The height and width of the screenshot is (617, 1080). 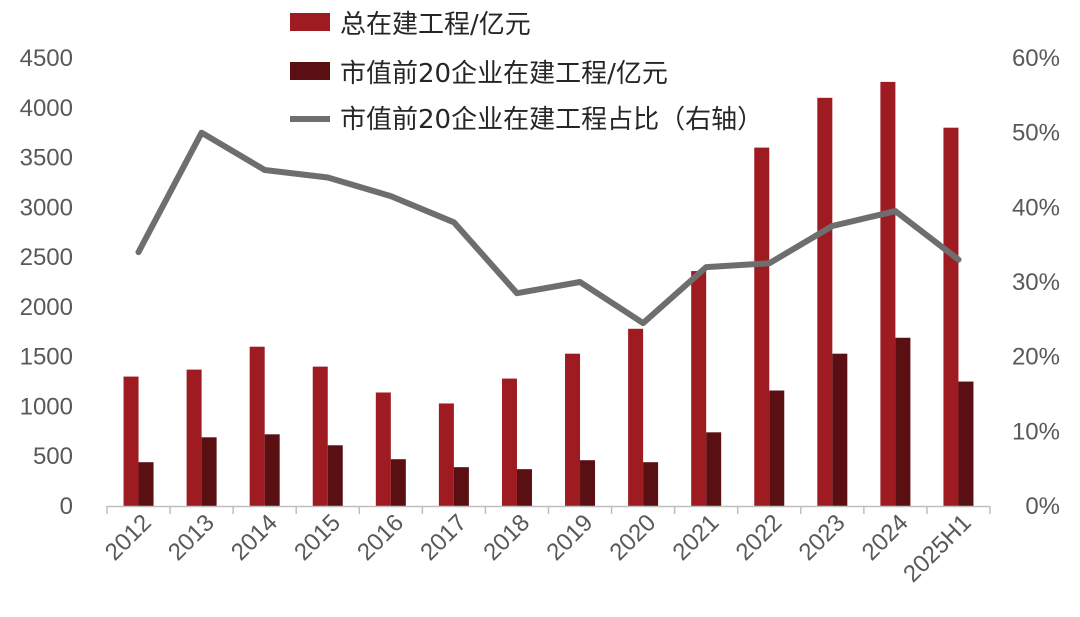 What do you see at coordinates (310, 71) in the screenshot?
I see `legend-swatch-top20-construction` at bounding box center [310, 71].